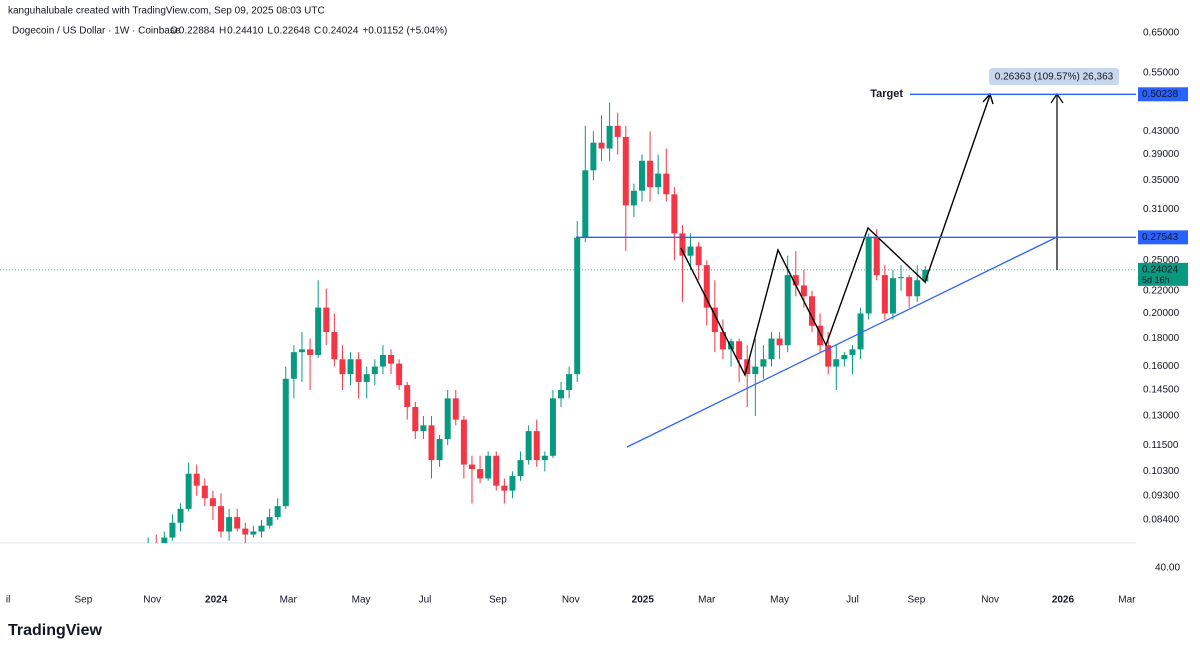 This screenshot has width=1200, height=658. What do you see at coordinates (1161, 445) in the screenshot?
I see `y-tick-label: 0.11500` at bounding box center [1161, 445].